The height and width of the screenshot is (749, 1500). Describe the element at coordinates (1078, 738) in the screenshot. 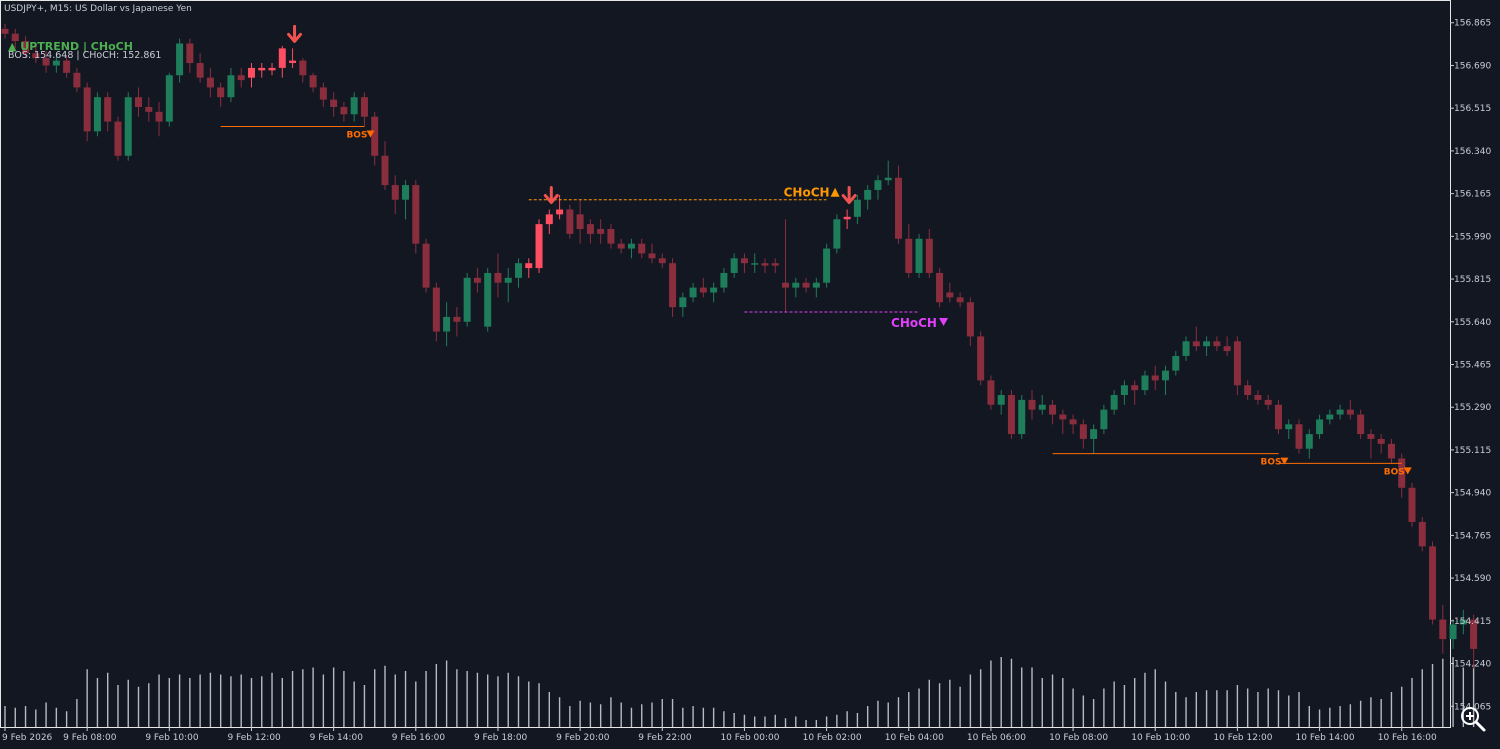

I see `x-tick-label: 10 Feb 08:00` at that location.